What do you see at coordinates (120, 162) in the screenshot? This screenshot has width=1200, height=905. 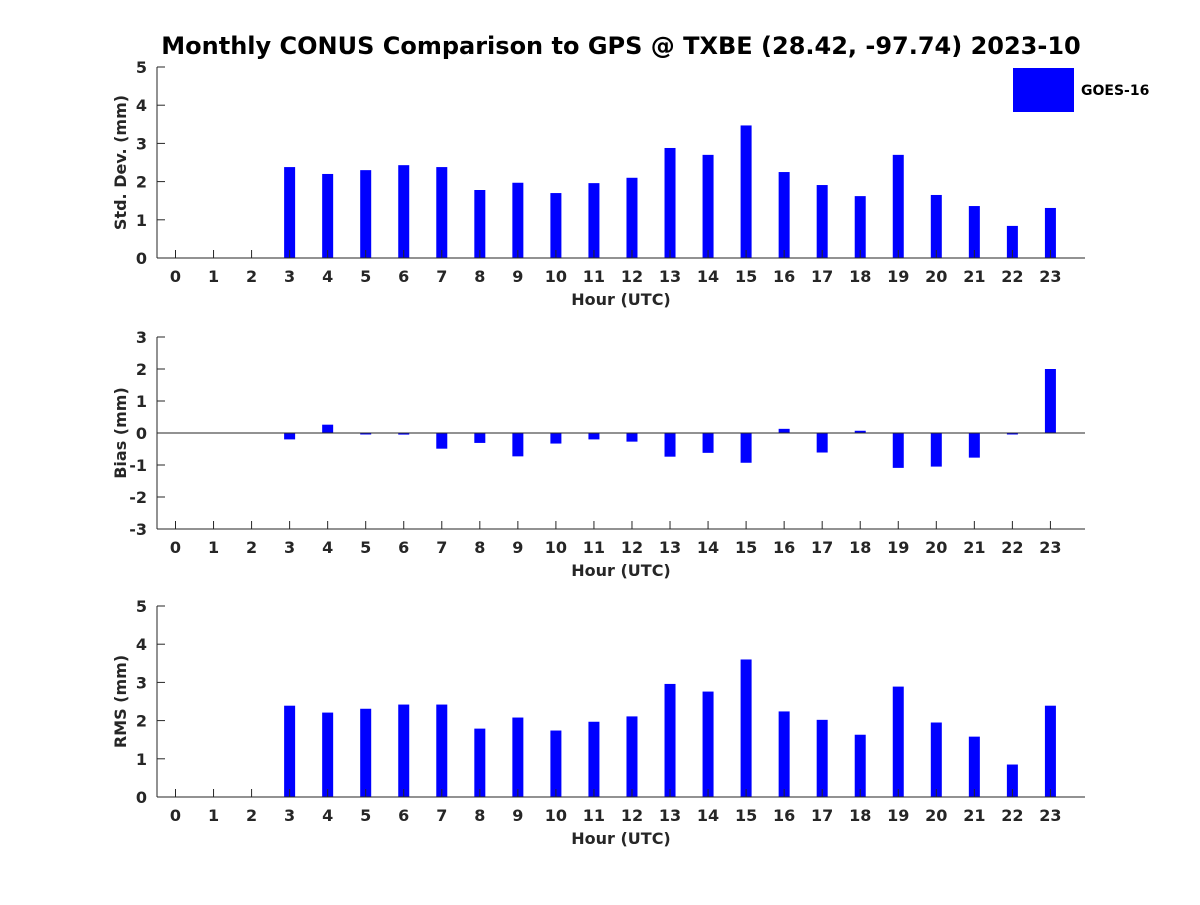 I see `y-axis-label: Std. Dev. (mm)` at bounding box center [120, 162].